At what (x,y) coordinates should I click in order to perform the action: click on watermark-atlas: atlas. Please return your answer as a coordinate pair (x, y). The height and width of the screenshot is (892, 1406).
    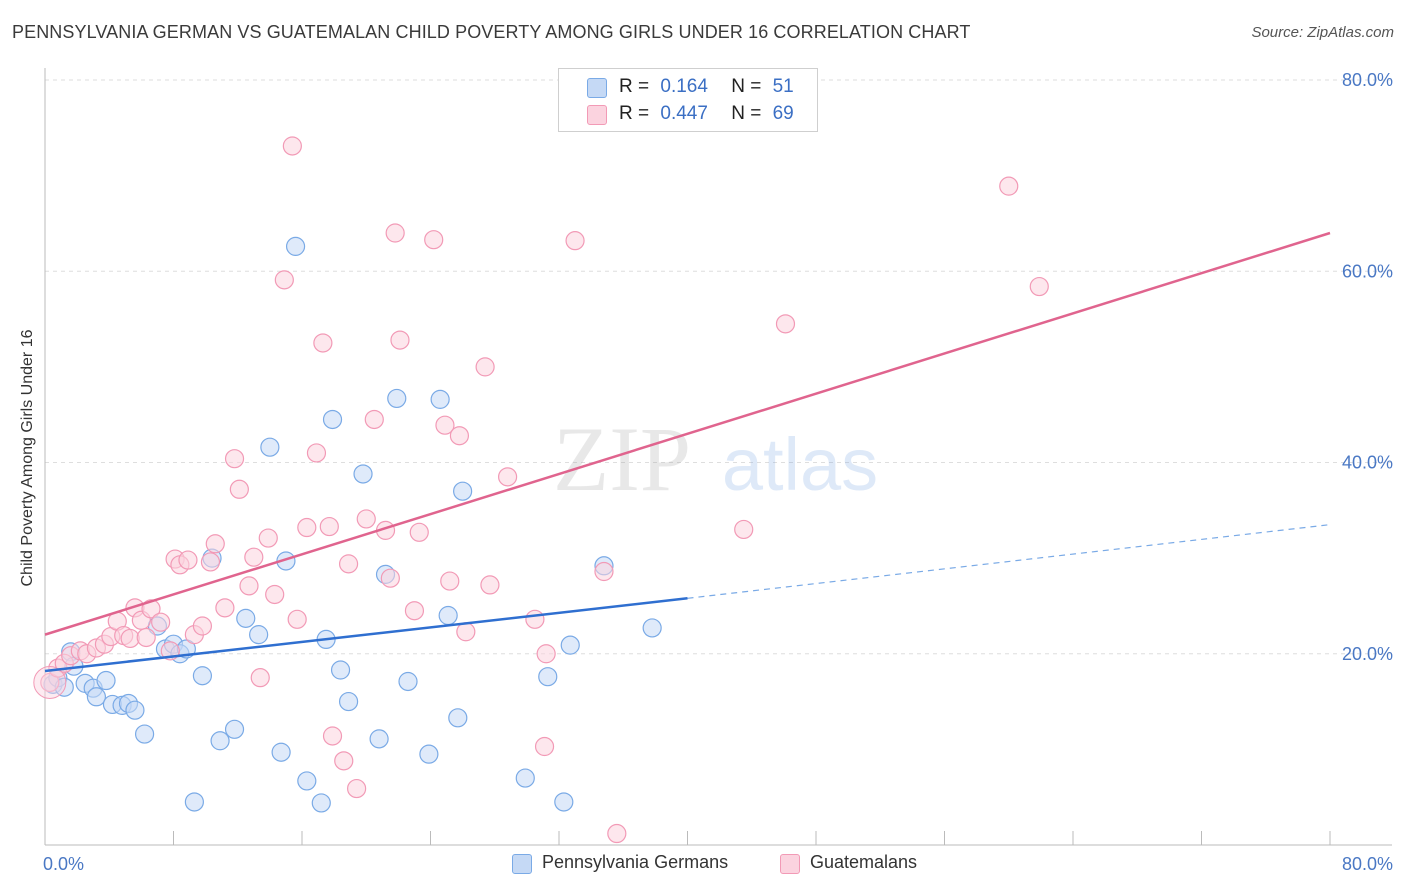
    Looking at the image, I should click on (800, 464).